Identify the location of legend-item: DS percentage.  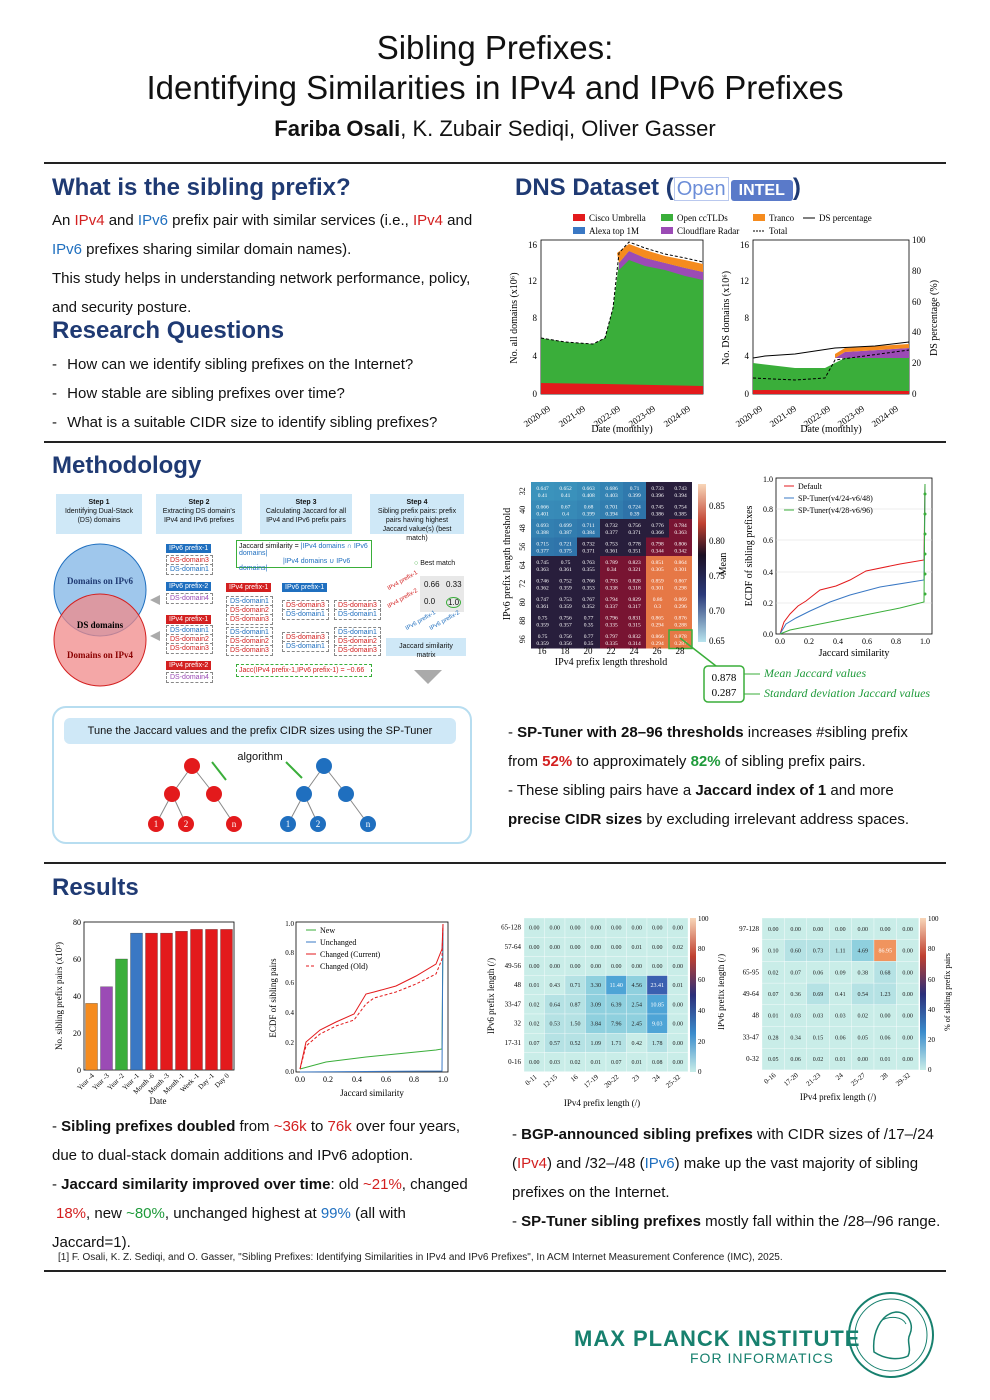
(845, 218).